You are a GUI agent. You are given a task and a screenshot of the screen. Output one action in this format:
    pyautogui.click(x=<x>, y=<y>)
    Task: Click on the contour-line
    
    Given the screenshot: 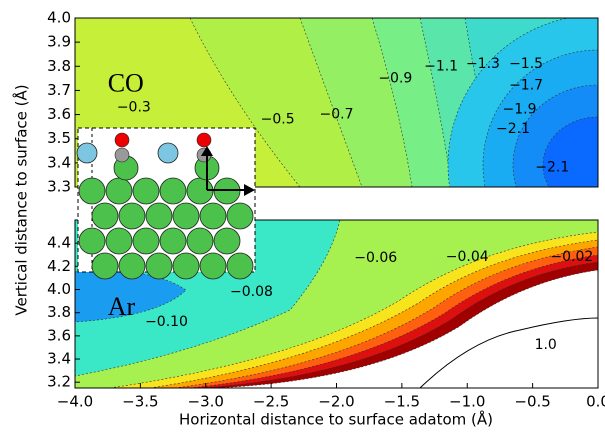 What is the action you would take?
    pyautogui.click(x=508, y=352)
    